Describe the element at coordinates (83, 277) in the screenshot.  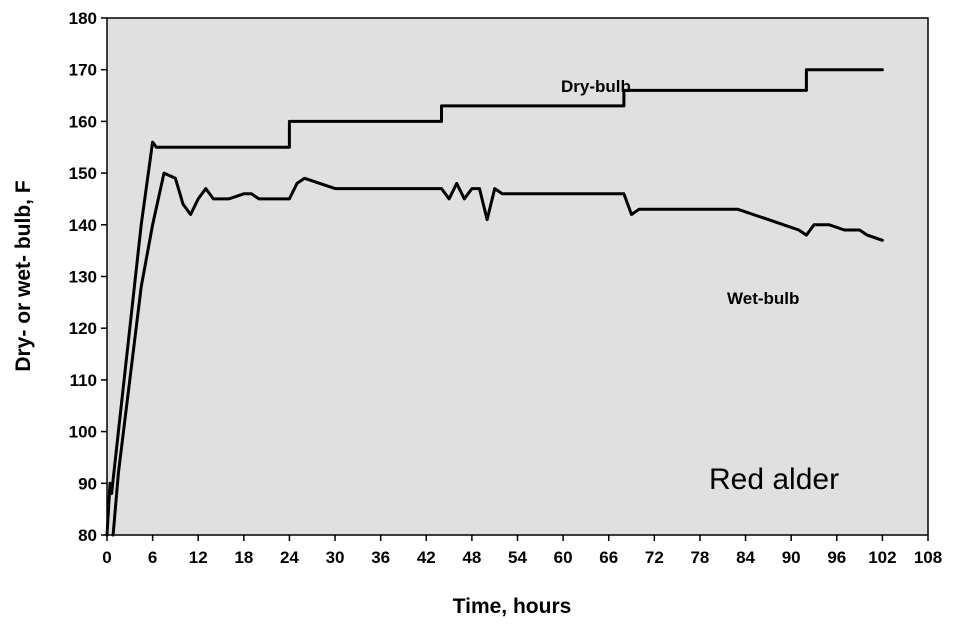
I see `y-tick-label: 130` at that location.